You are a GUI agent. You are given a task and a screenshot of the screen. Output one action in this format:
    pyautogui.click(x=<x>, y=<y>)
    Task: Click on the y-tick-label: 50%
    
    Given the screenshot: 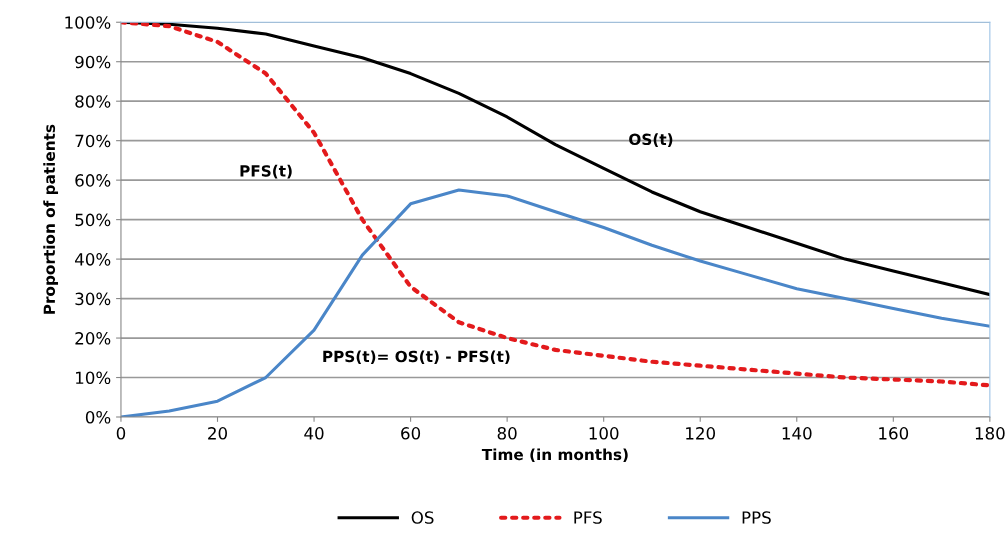 What is the action you would take?
    pyautogui.click(x=93, y=220)
    